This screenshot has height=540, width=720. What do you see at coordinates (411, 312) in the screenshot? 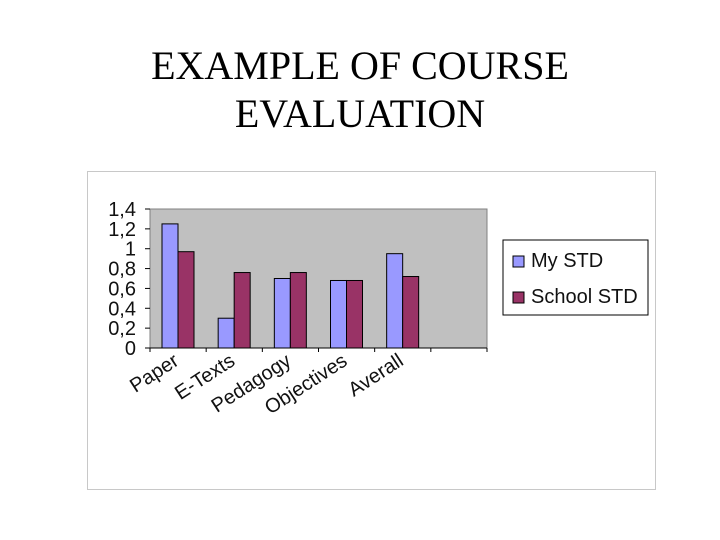
I see `bar-school-std-averall` at bounding box center [411, 312].